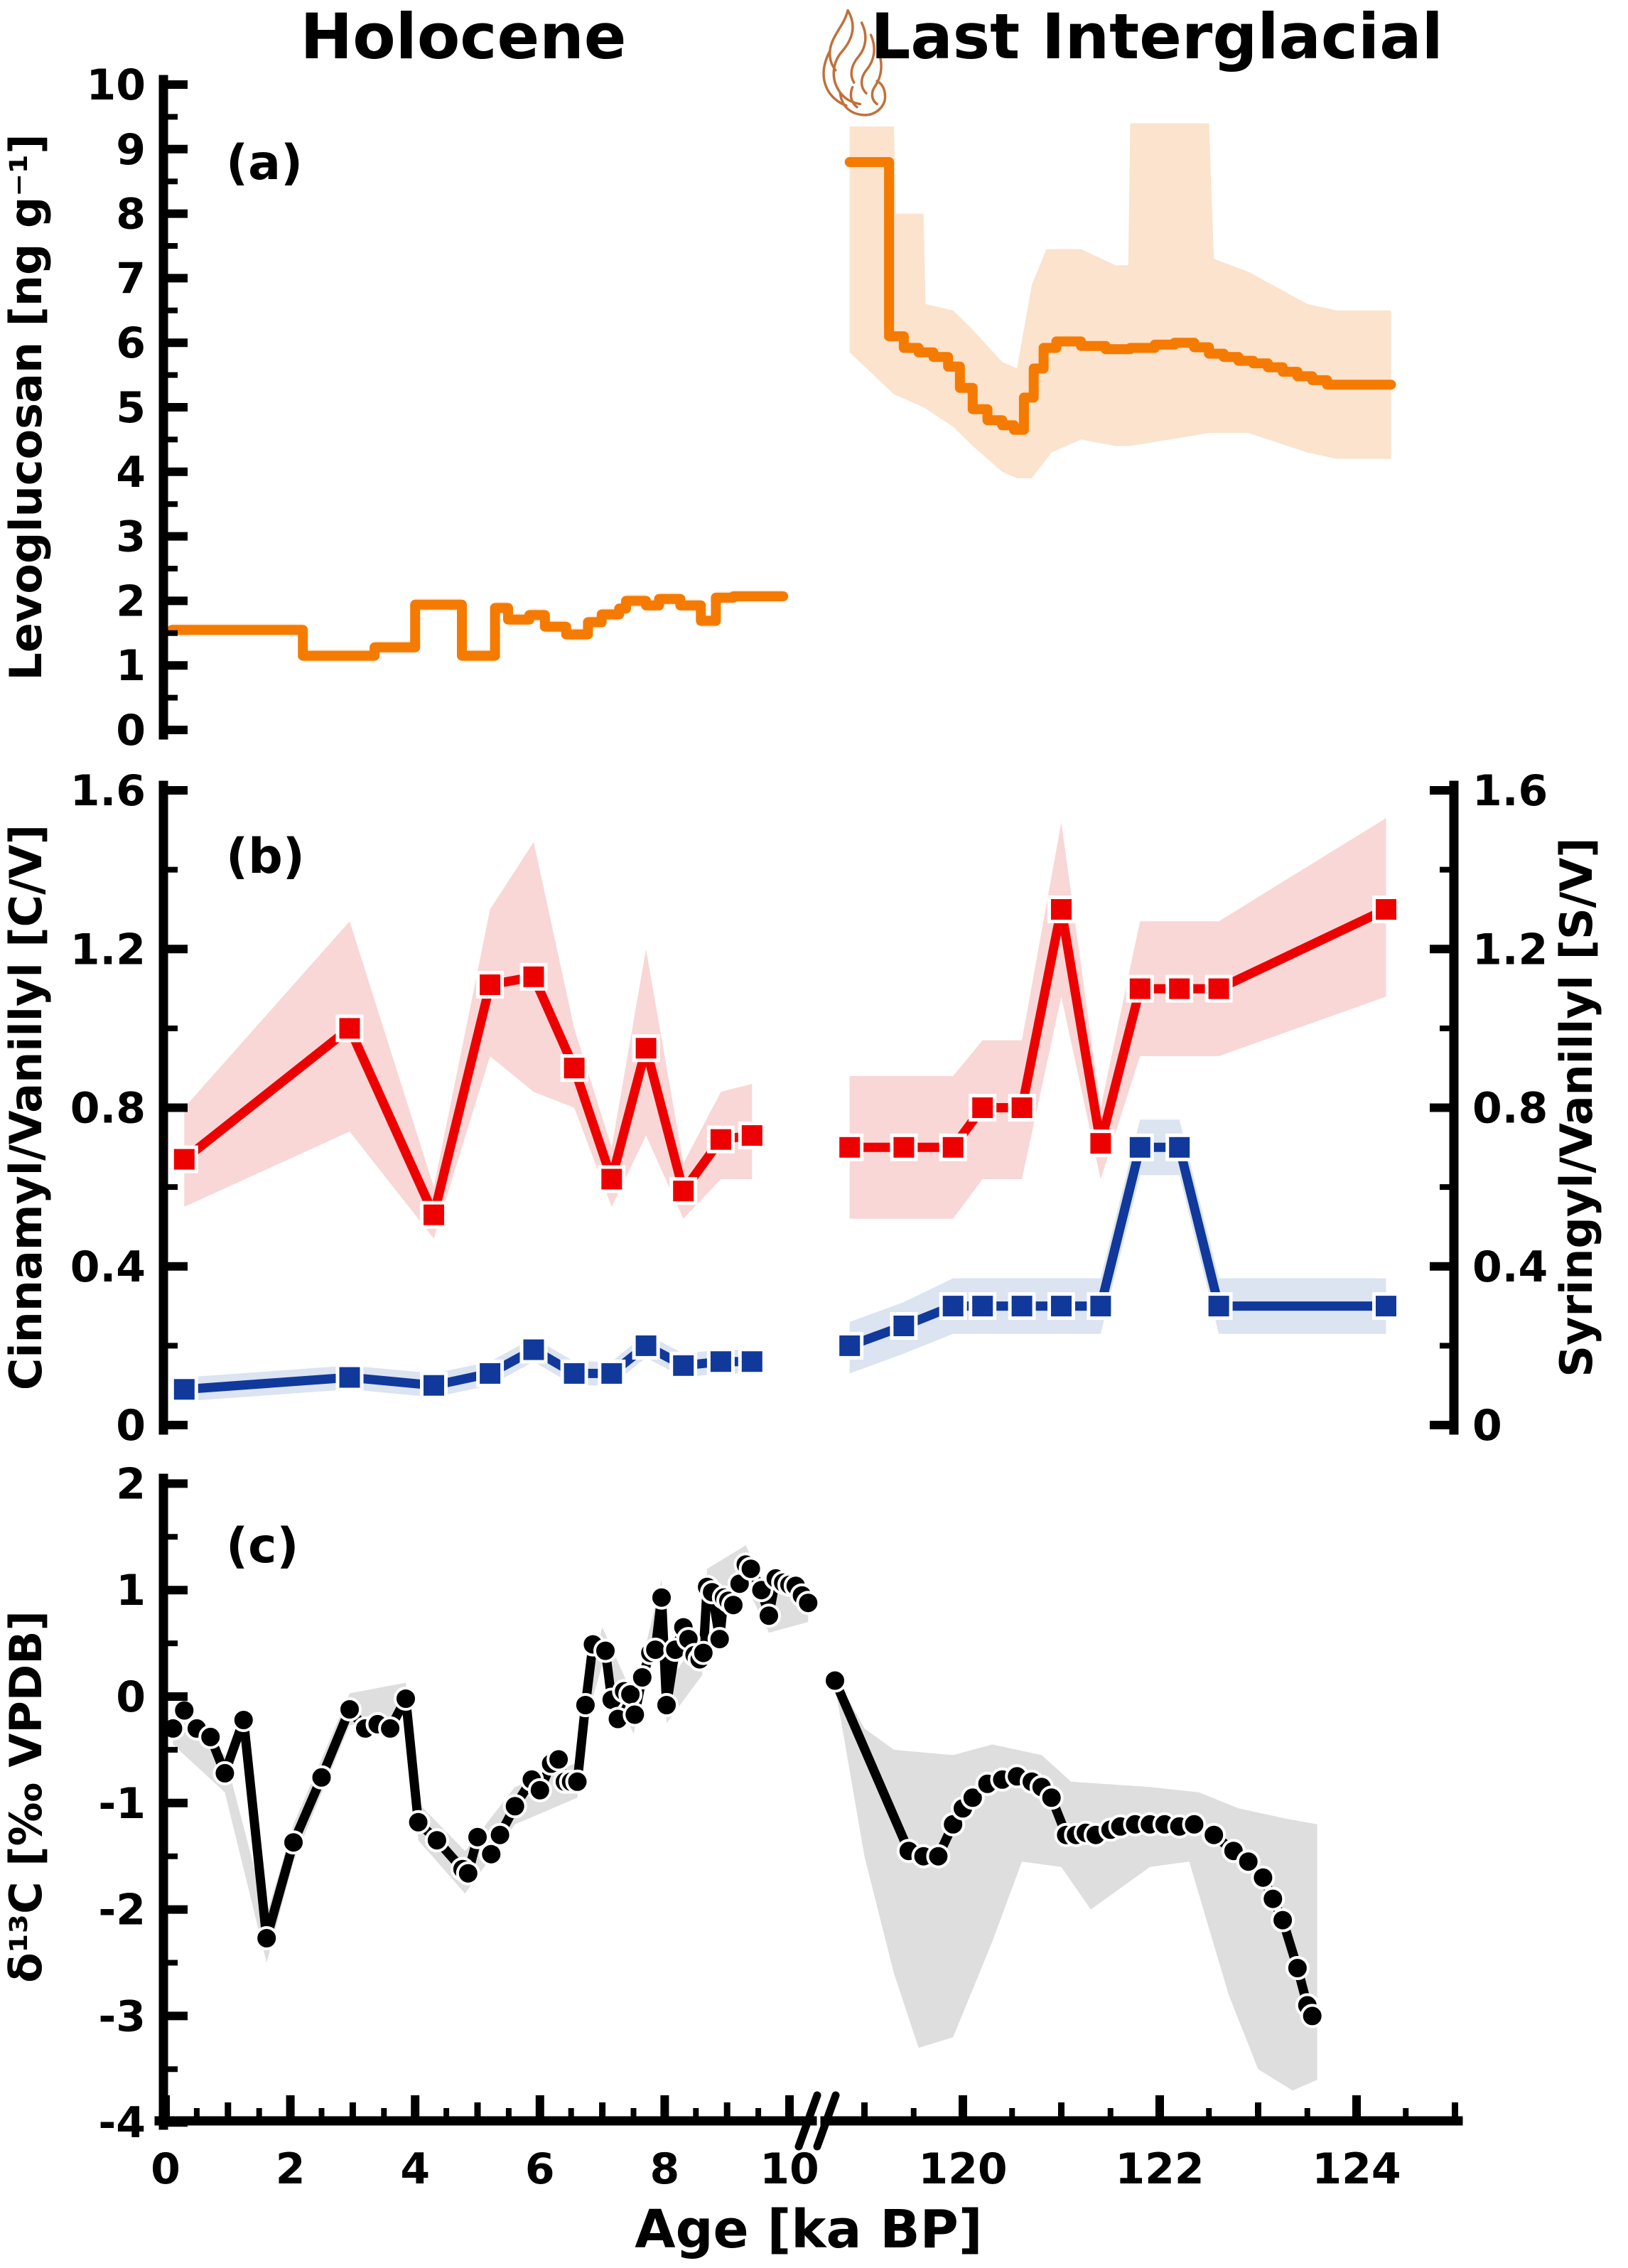 The width and height of the screenshot is (1628, 2268). I want to click on sv-red-lig-markers, so click(1118, 1028).